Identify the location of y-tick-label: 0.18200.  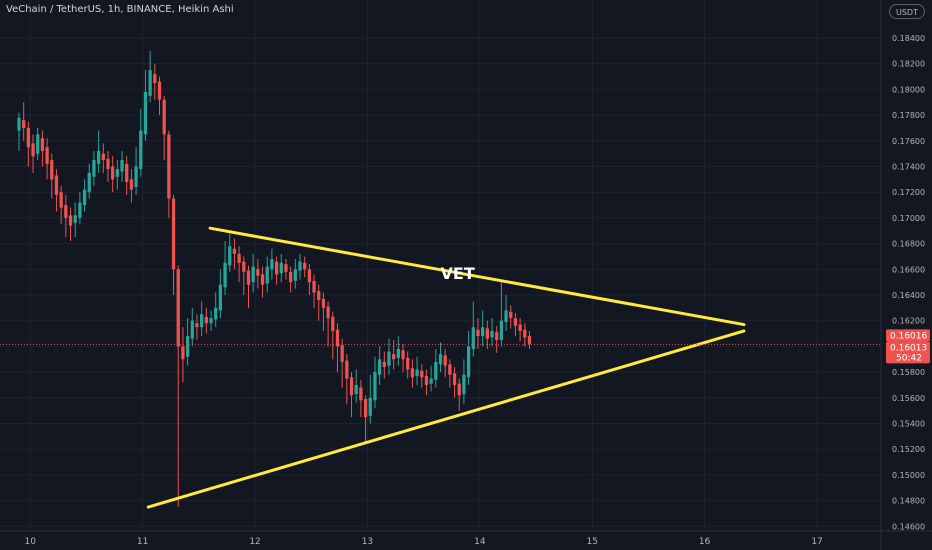
(908, 64).